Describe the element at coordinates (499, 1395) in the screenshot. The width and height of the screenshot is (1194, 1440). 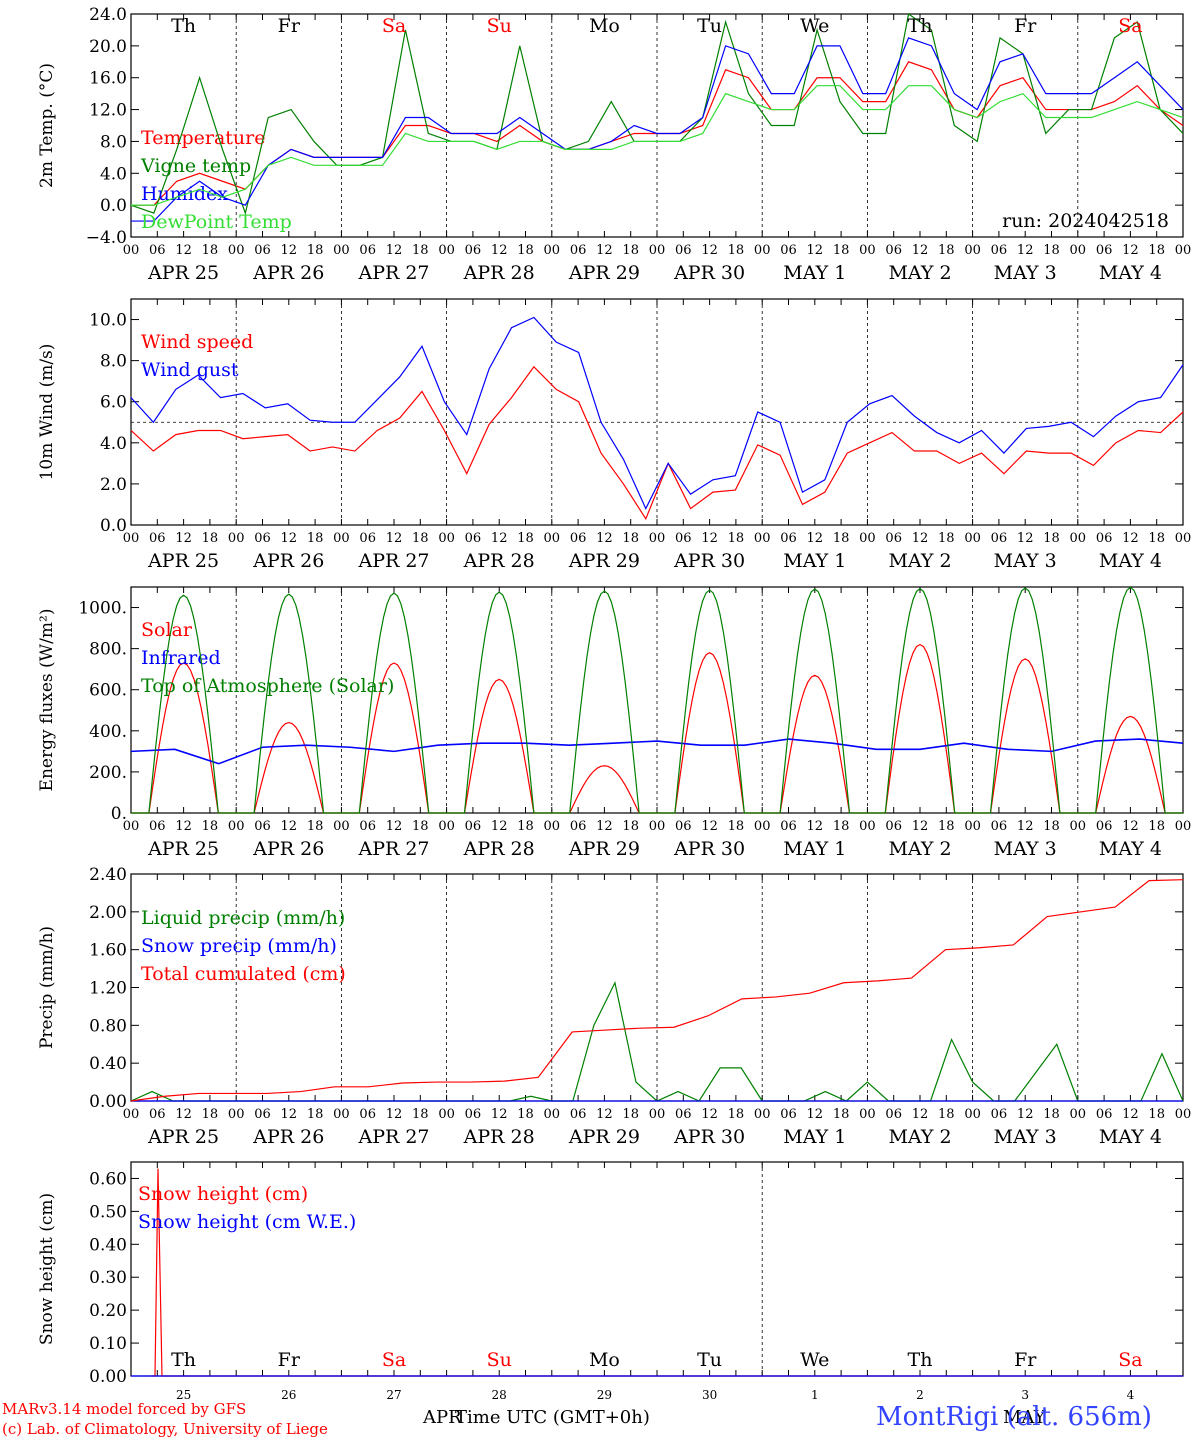
I see `day-number: 28` at that location.